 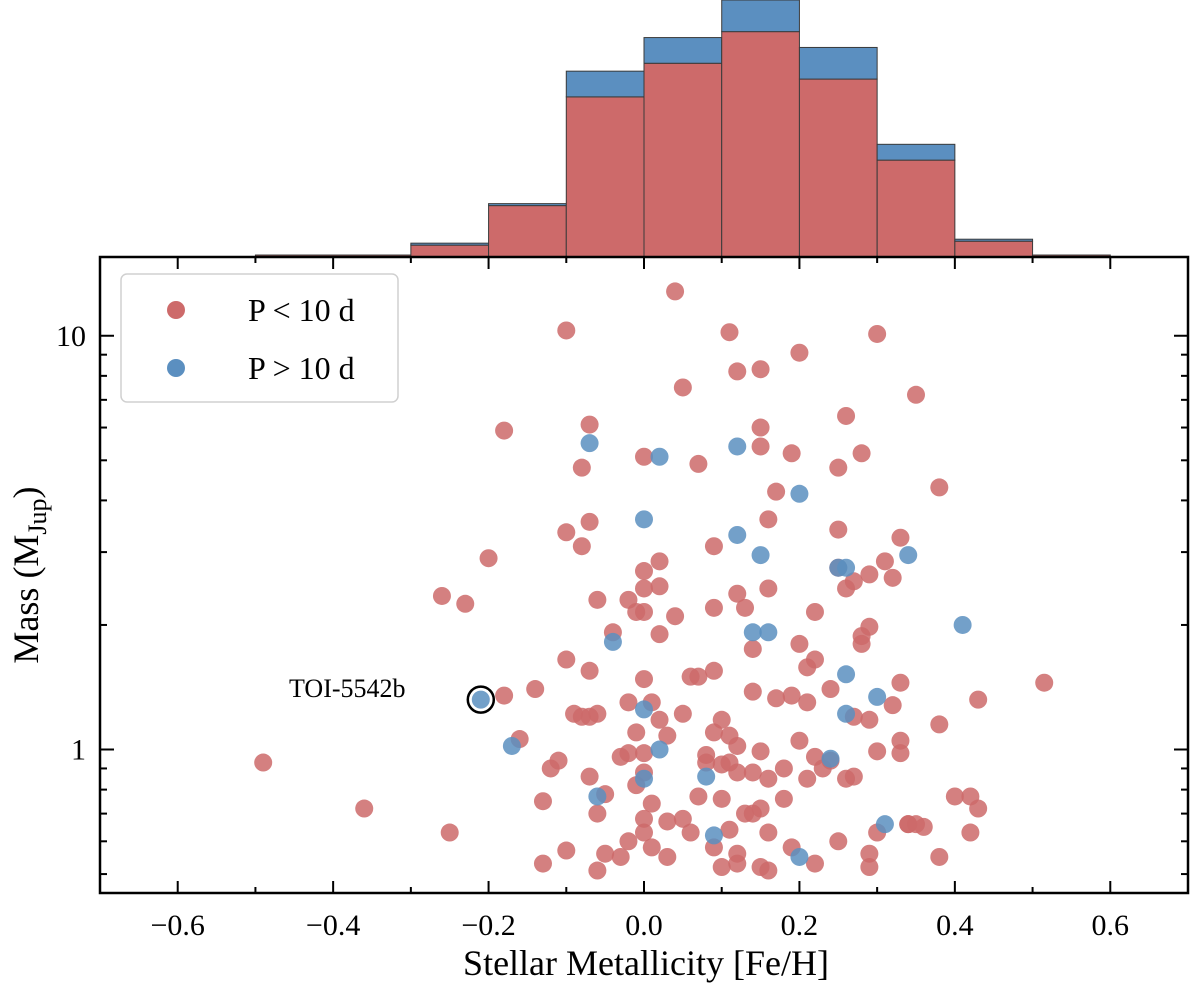 What do you see at coordinates (1111, 925) in the screenshot?
I see `x-tick-label: 0.6` at bounding box center [1111, 925].